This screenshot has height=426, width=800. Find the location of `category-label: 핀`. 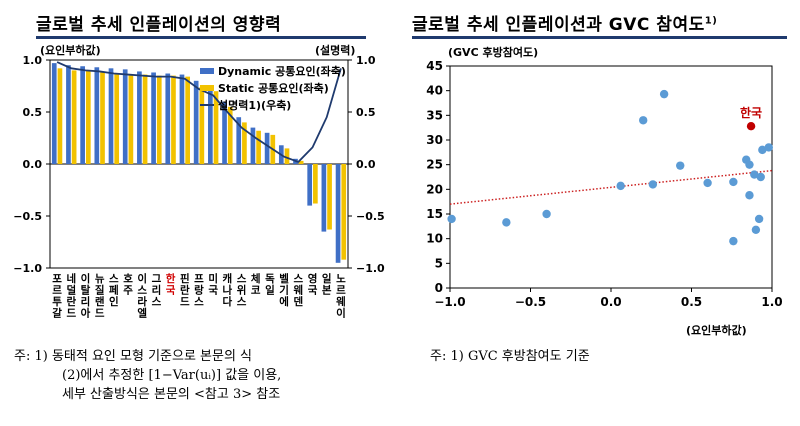

category-label: 핀 is located at coordinates (185, 278).